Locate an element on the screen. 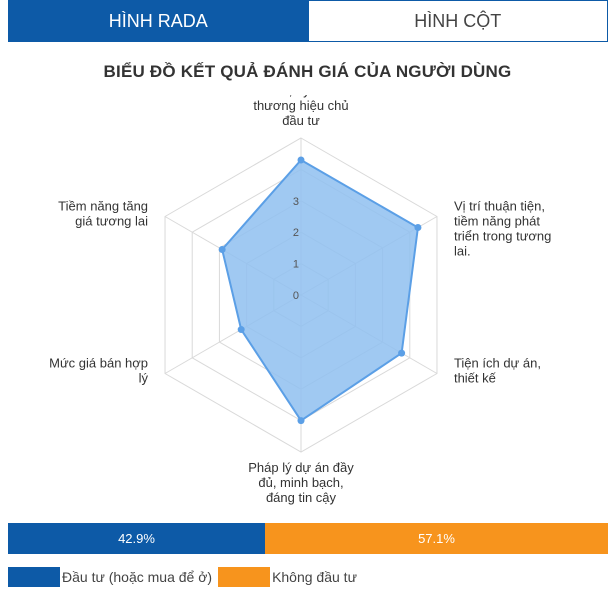 The image size is (615, 597). legend-label-invest: Đầu tư (hoặc mua để ở) is located at coordinates (137, 577).